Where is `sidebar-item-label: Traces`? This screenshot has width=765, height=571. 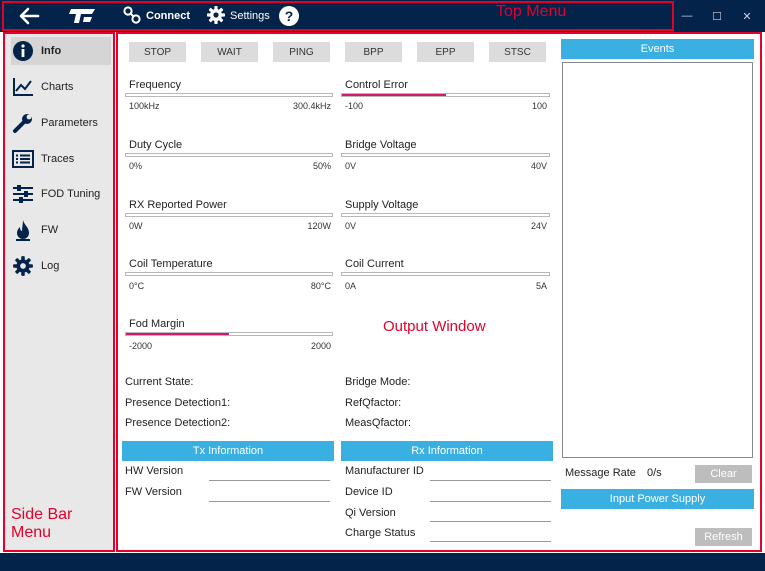
sidebar-item-label: Traces is located at coordinates (58, 159).